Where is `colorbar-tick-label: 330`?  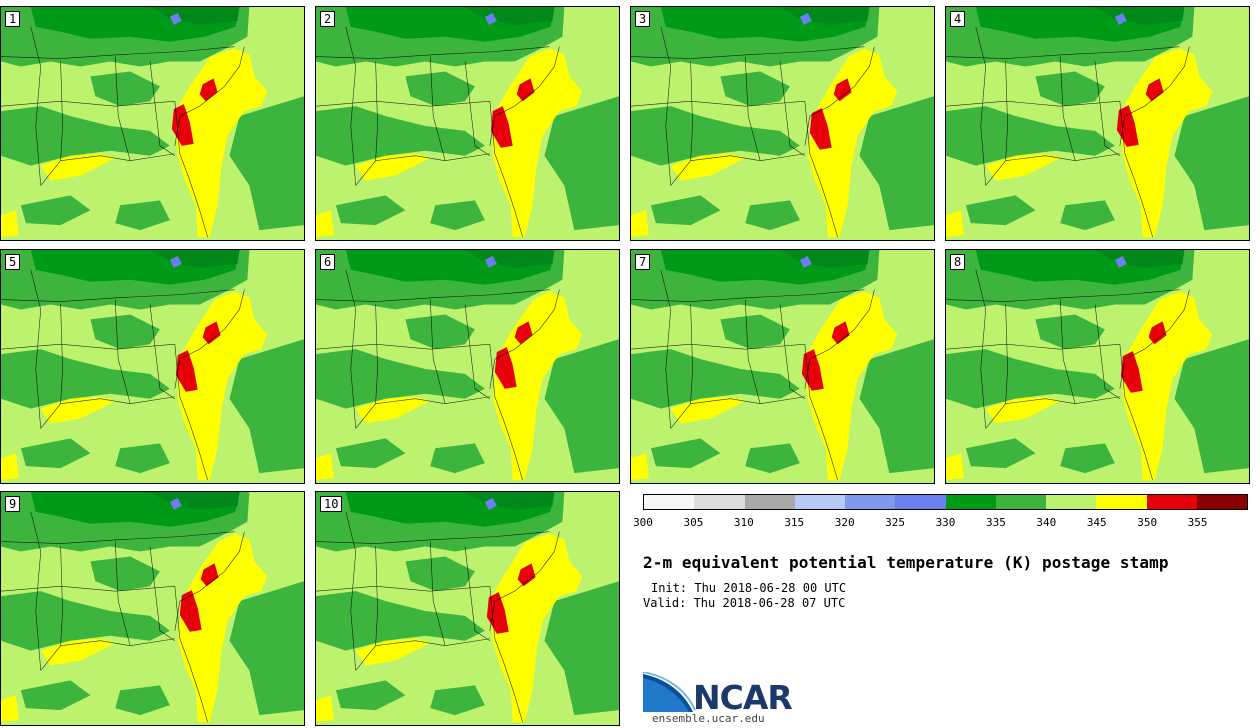
colorbar-tick-label: 330 is located at coordinates (945, 522).